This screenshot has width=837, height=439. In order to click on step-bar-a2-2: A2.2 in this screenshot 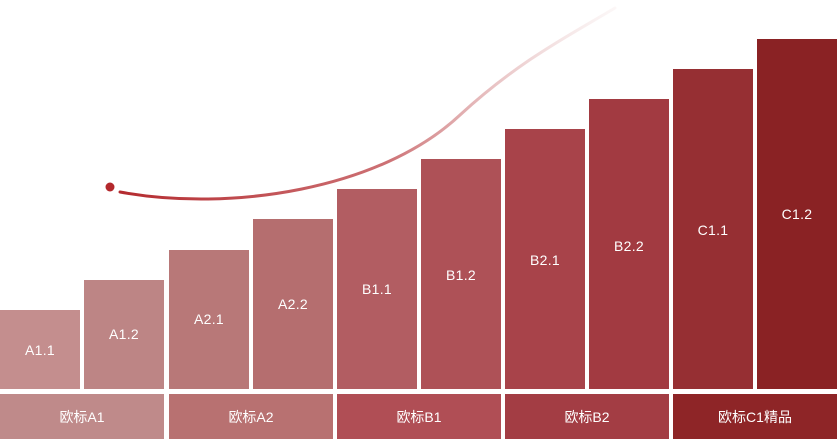, I will do `click(293, 304)`.